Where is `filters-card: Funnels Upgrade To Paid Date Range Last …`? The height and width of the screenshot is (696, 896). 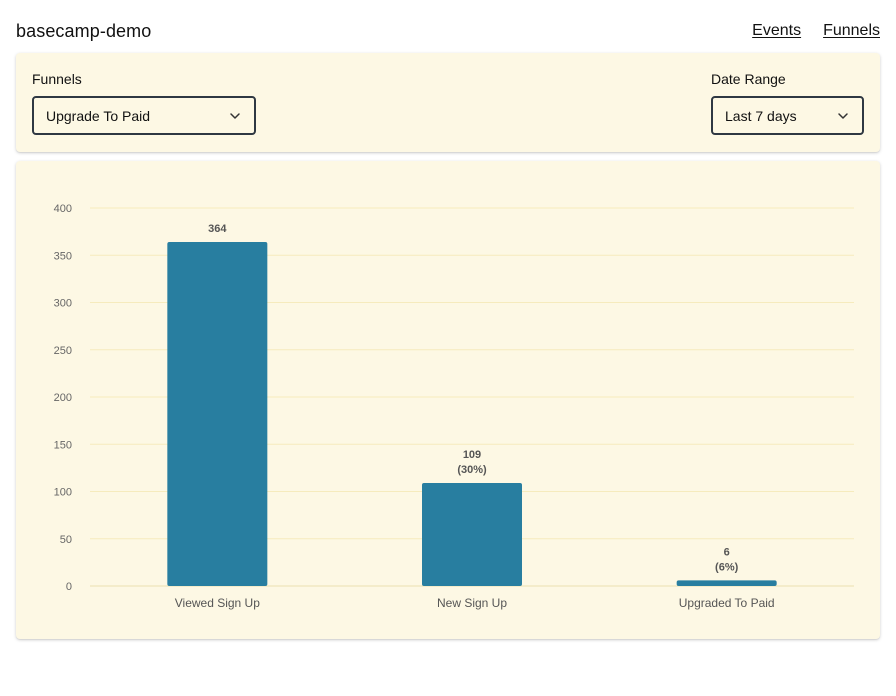 filters-card: Funnels Upgrade To Paid Date Range Last … is located at coordinates (448, 102).